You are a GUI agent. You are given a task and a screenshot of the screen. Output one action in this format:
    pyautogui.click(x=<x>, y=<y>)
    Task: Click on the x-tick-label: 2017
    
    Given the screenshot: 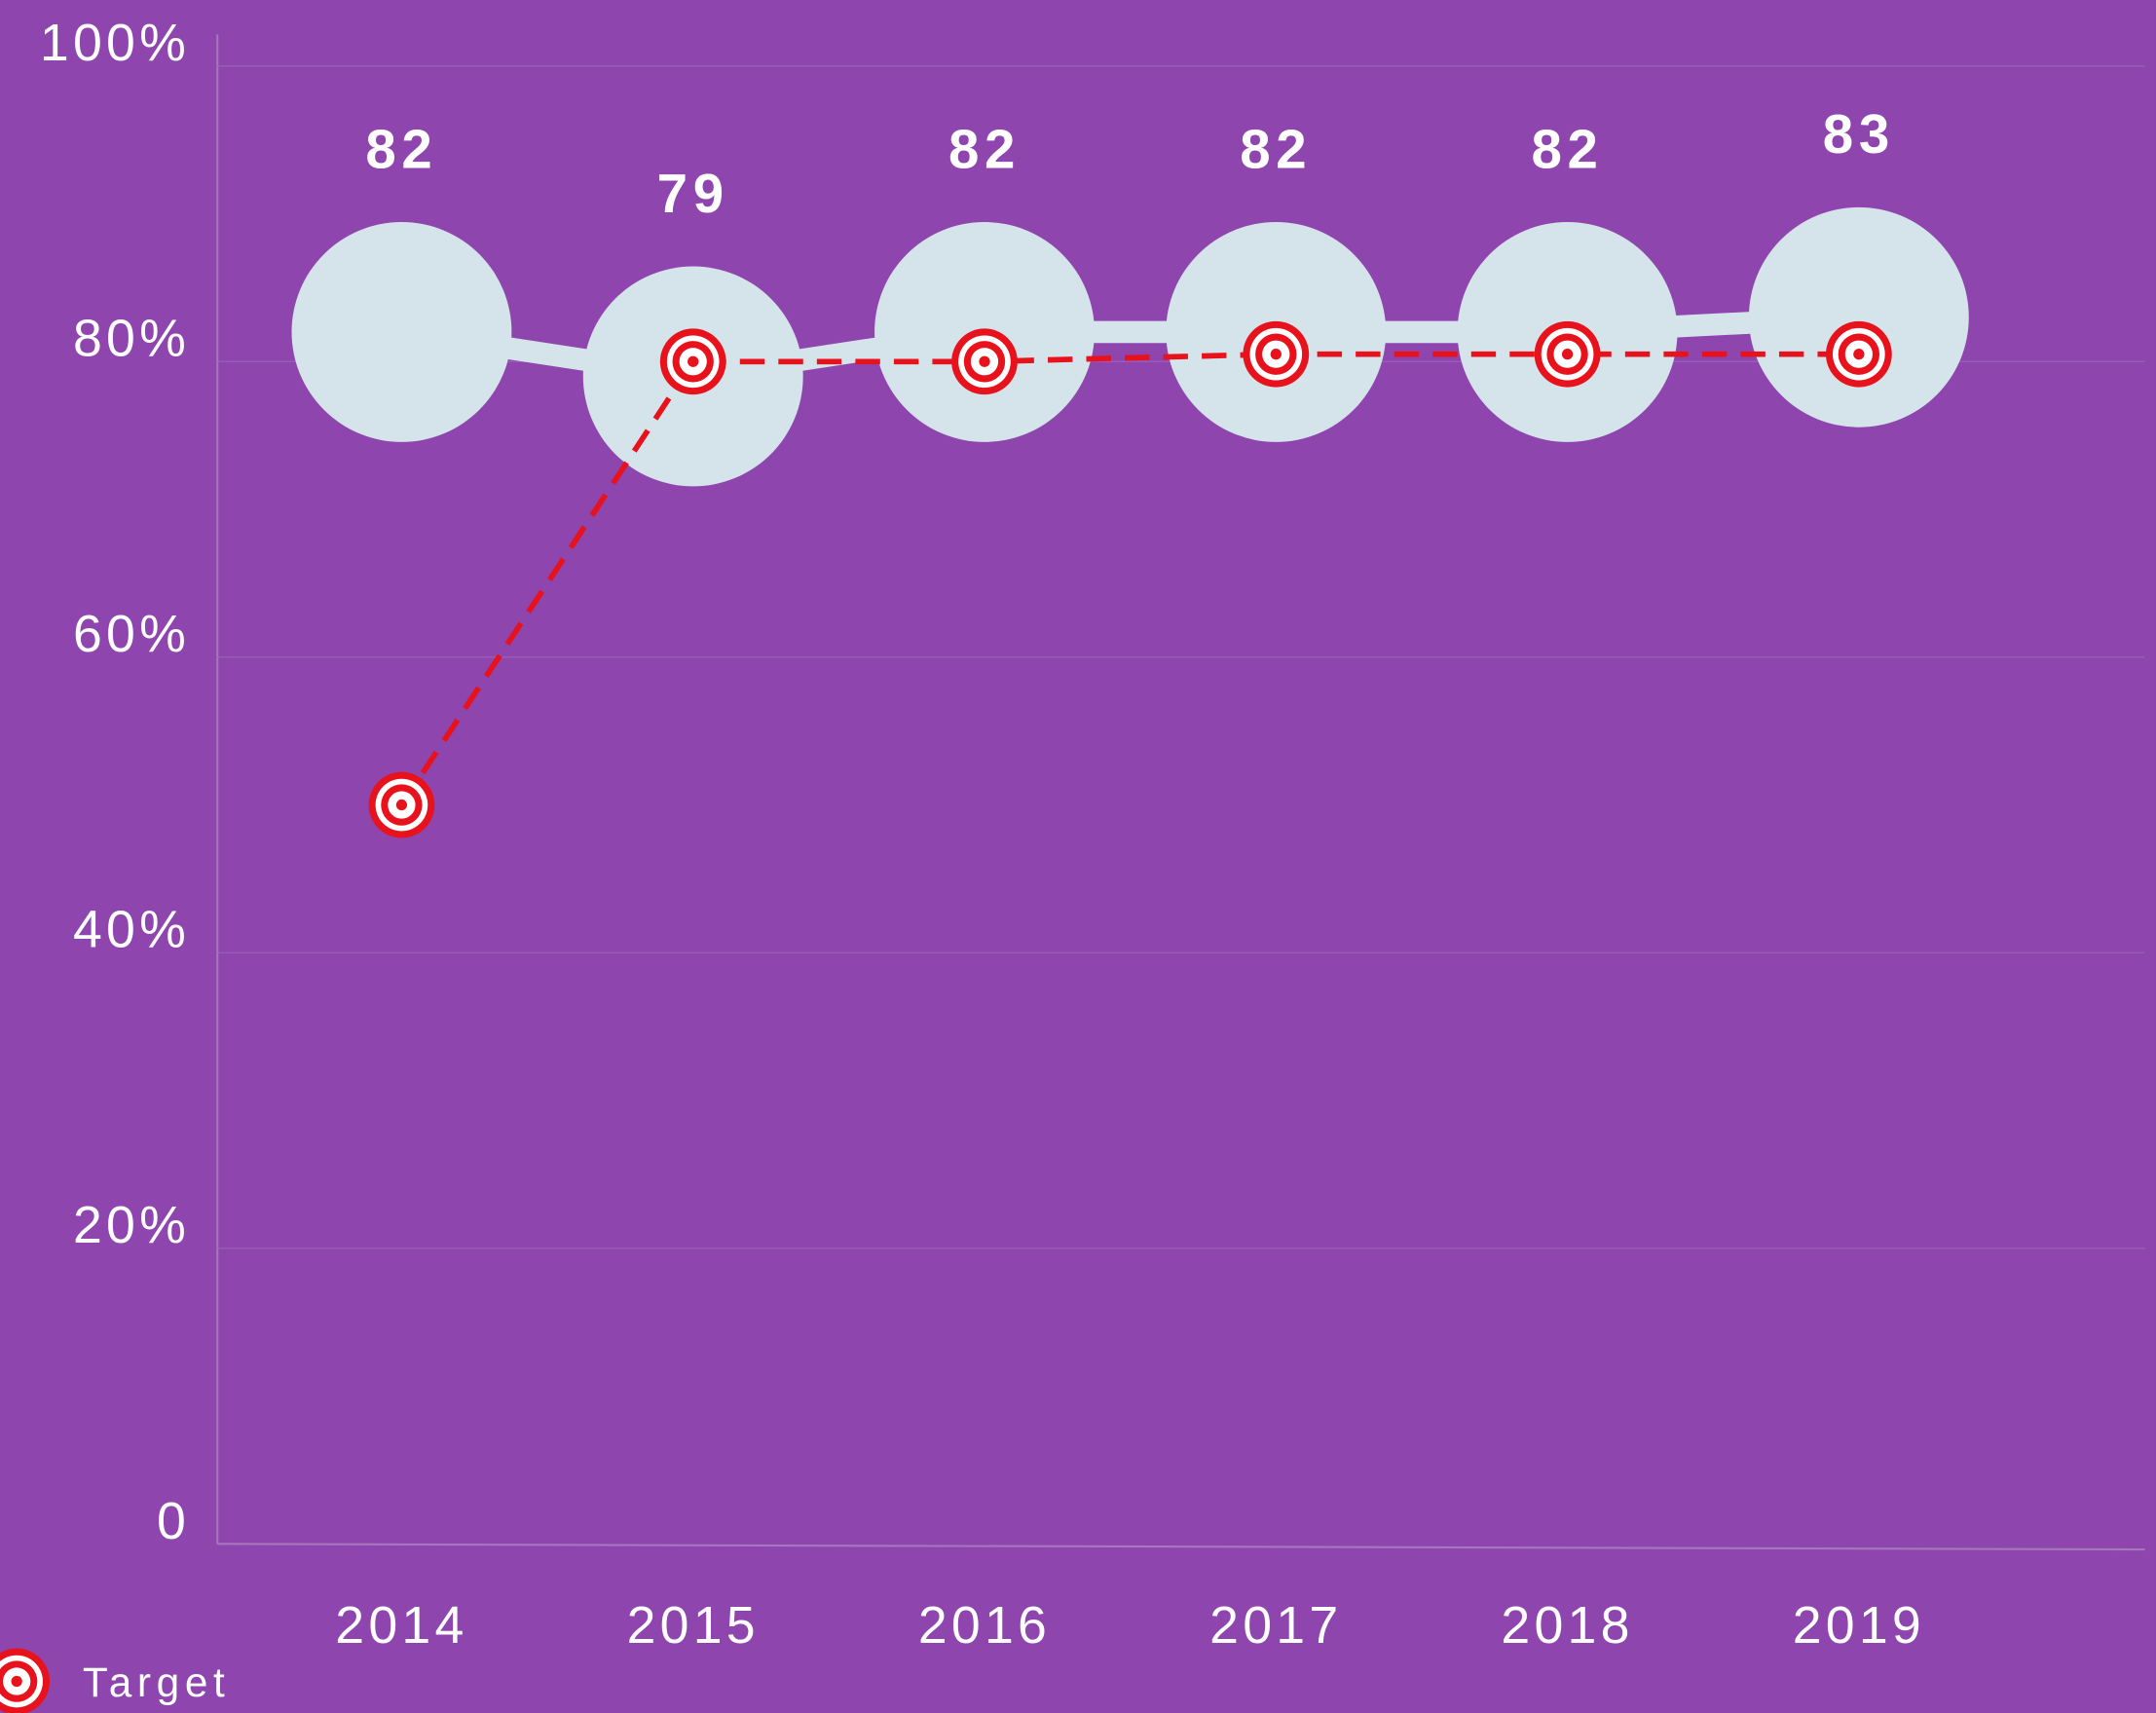 What is the action you would take?
    pyautogui.click(x=1276, y=1625)
    